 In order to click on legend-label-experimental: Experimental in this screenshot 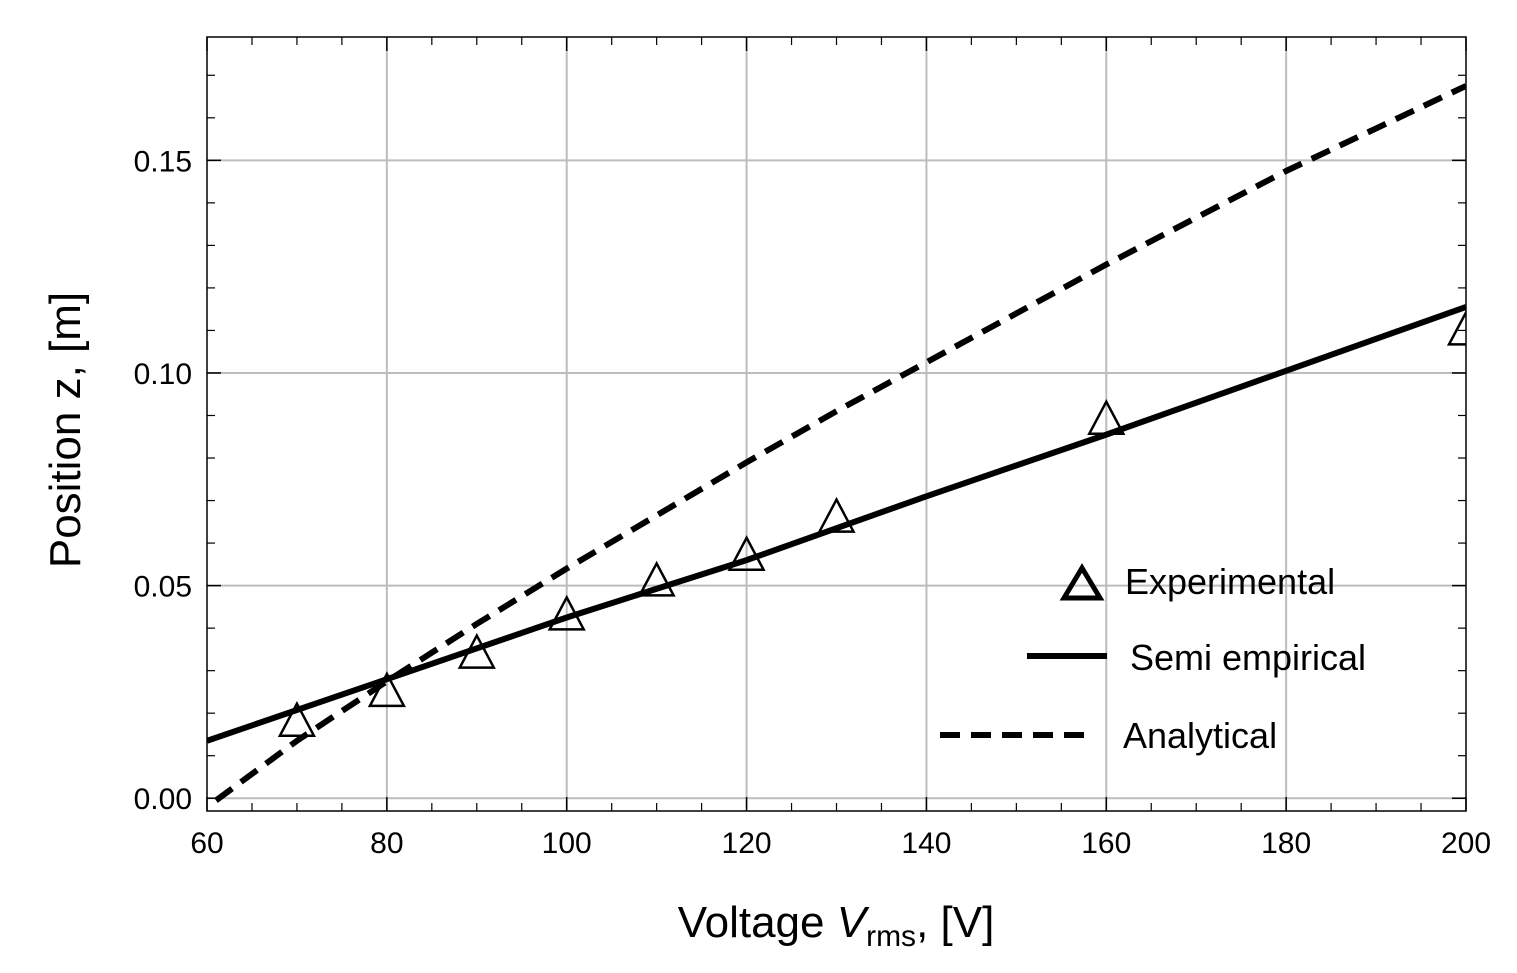, I will do `click(1230, 581)`.